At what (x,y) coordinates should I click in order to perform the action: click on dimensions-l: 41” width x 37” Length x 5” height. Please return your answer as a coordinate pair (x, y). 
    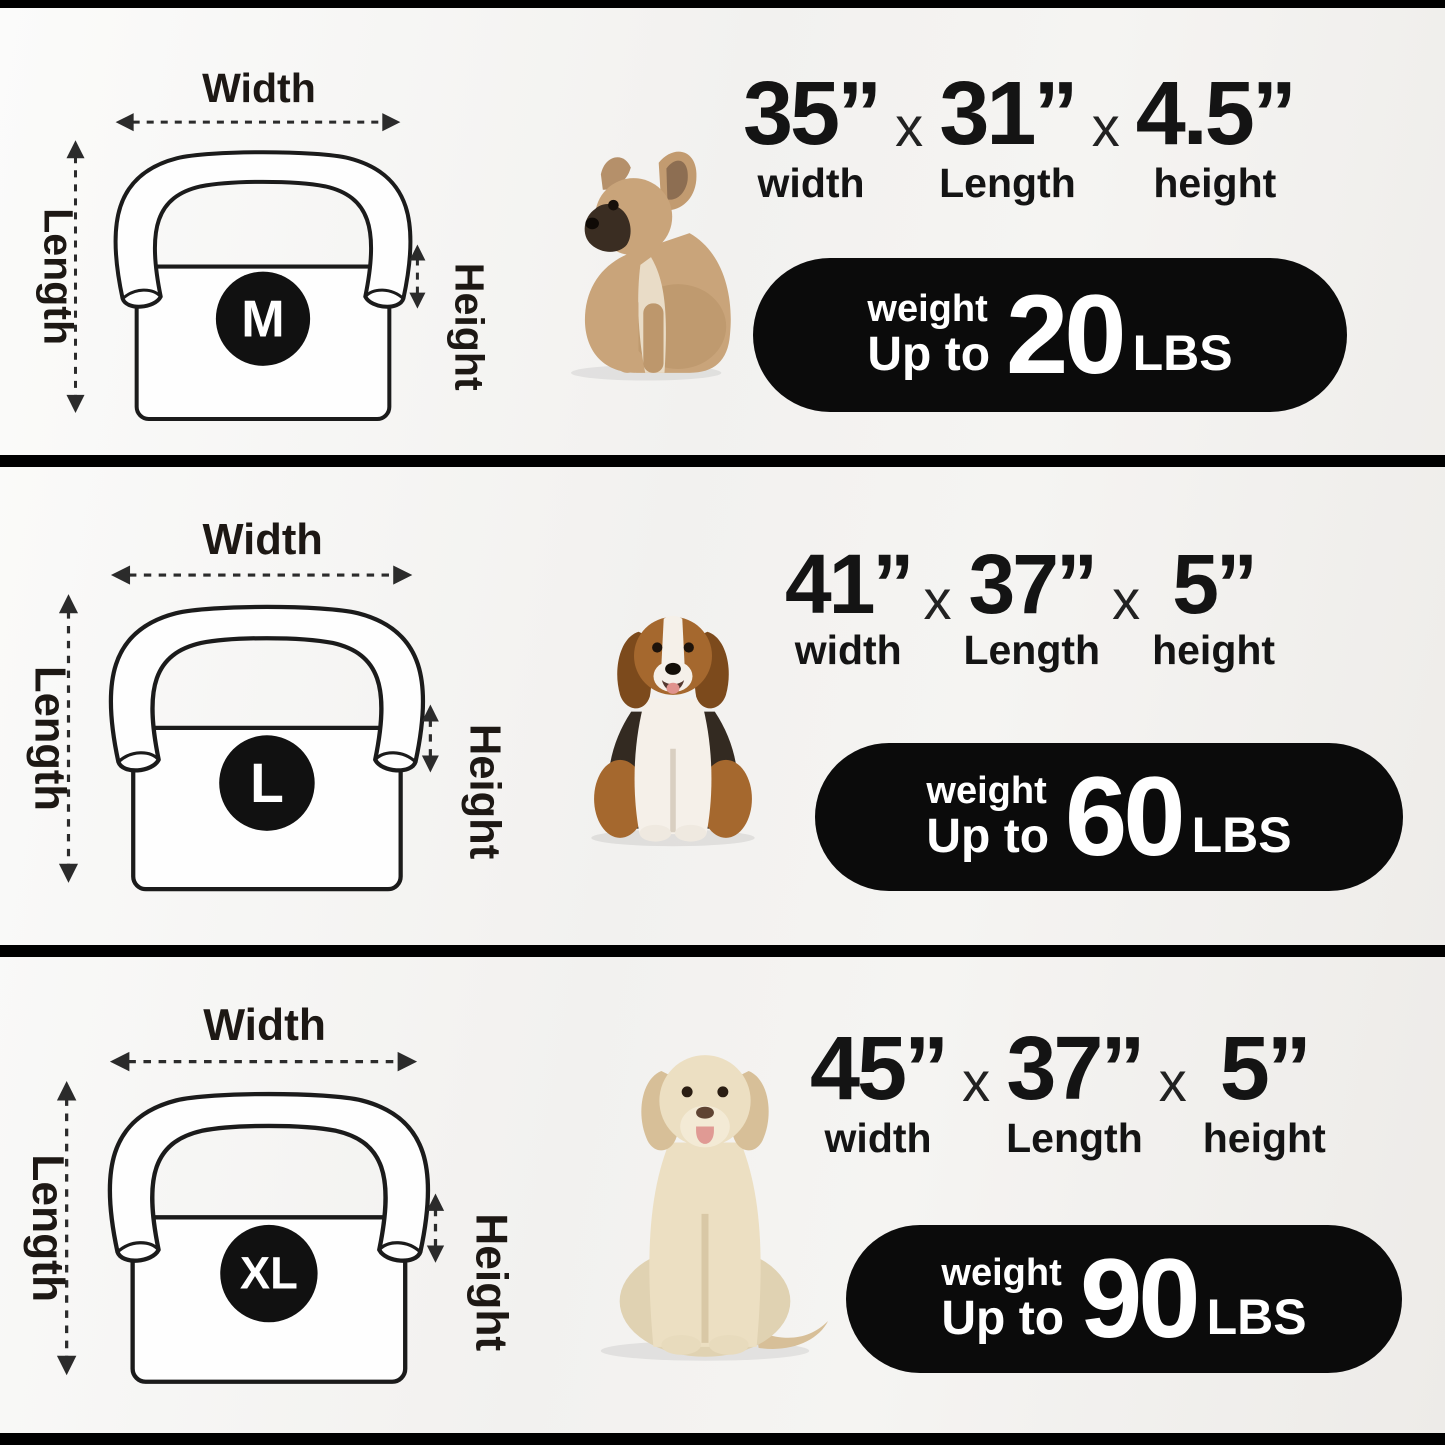
    Looking at the image, I should click on (1030, 605).